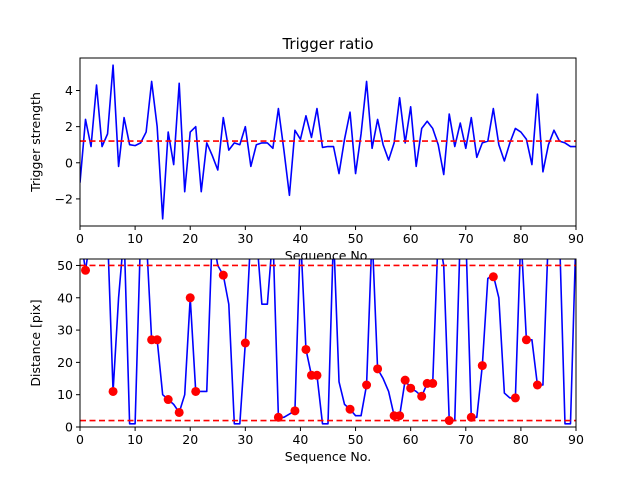 The width and height of the screenshot is (640, 480). I want to click on y-tick-label: 10, so click(65, 394).